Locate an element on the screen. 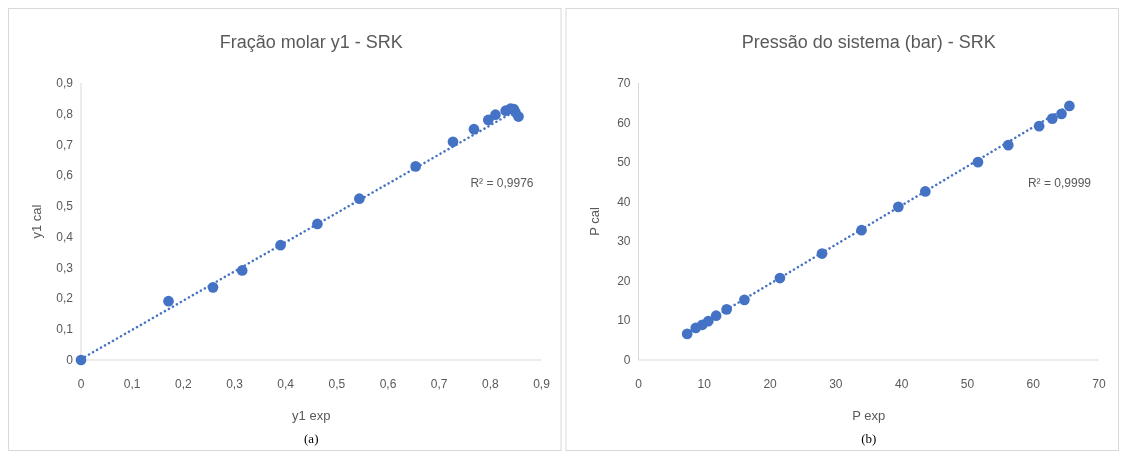 The image size is (1126, 452). x-tick-label: 70 is located at coordinates (1099, 384).